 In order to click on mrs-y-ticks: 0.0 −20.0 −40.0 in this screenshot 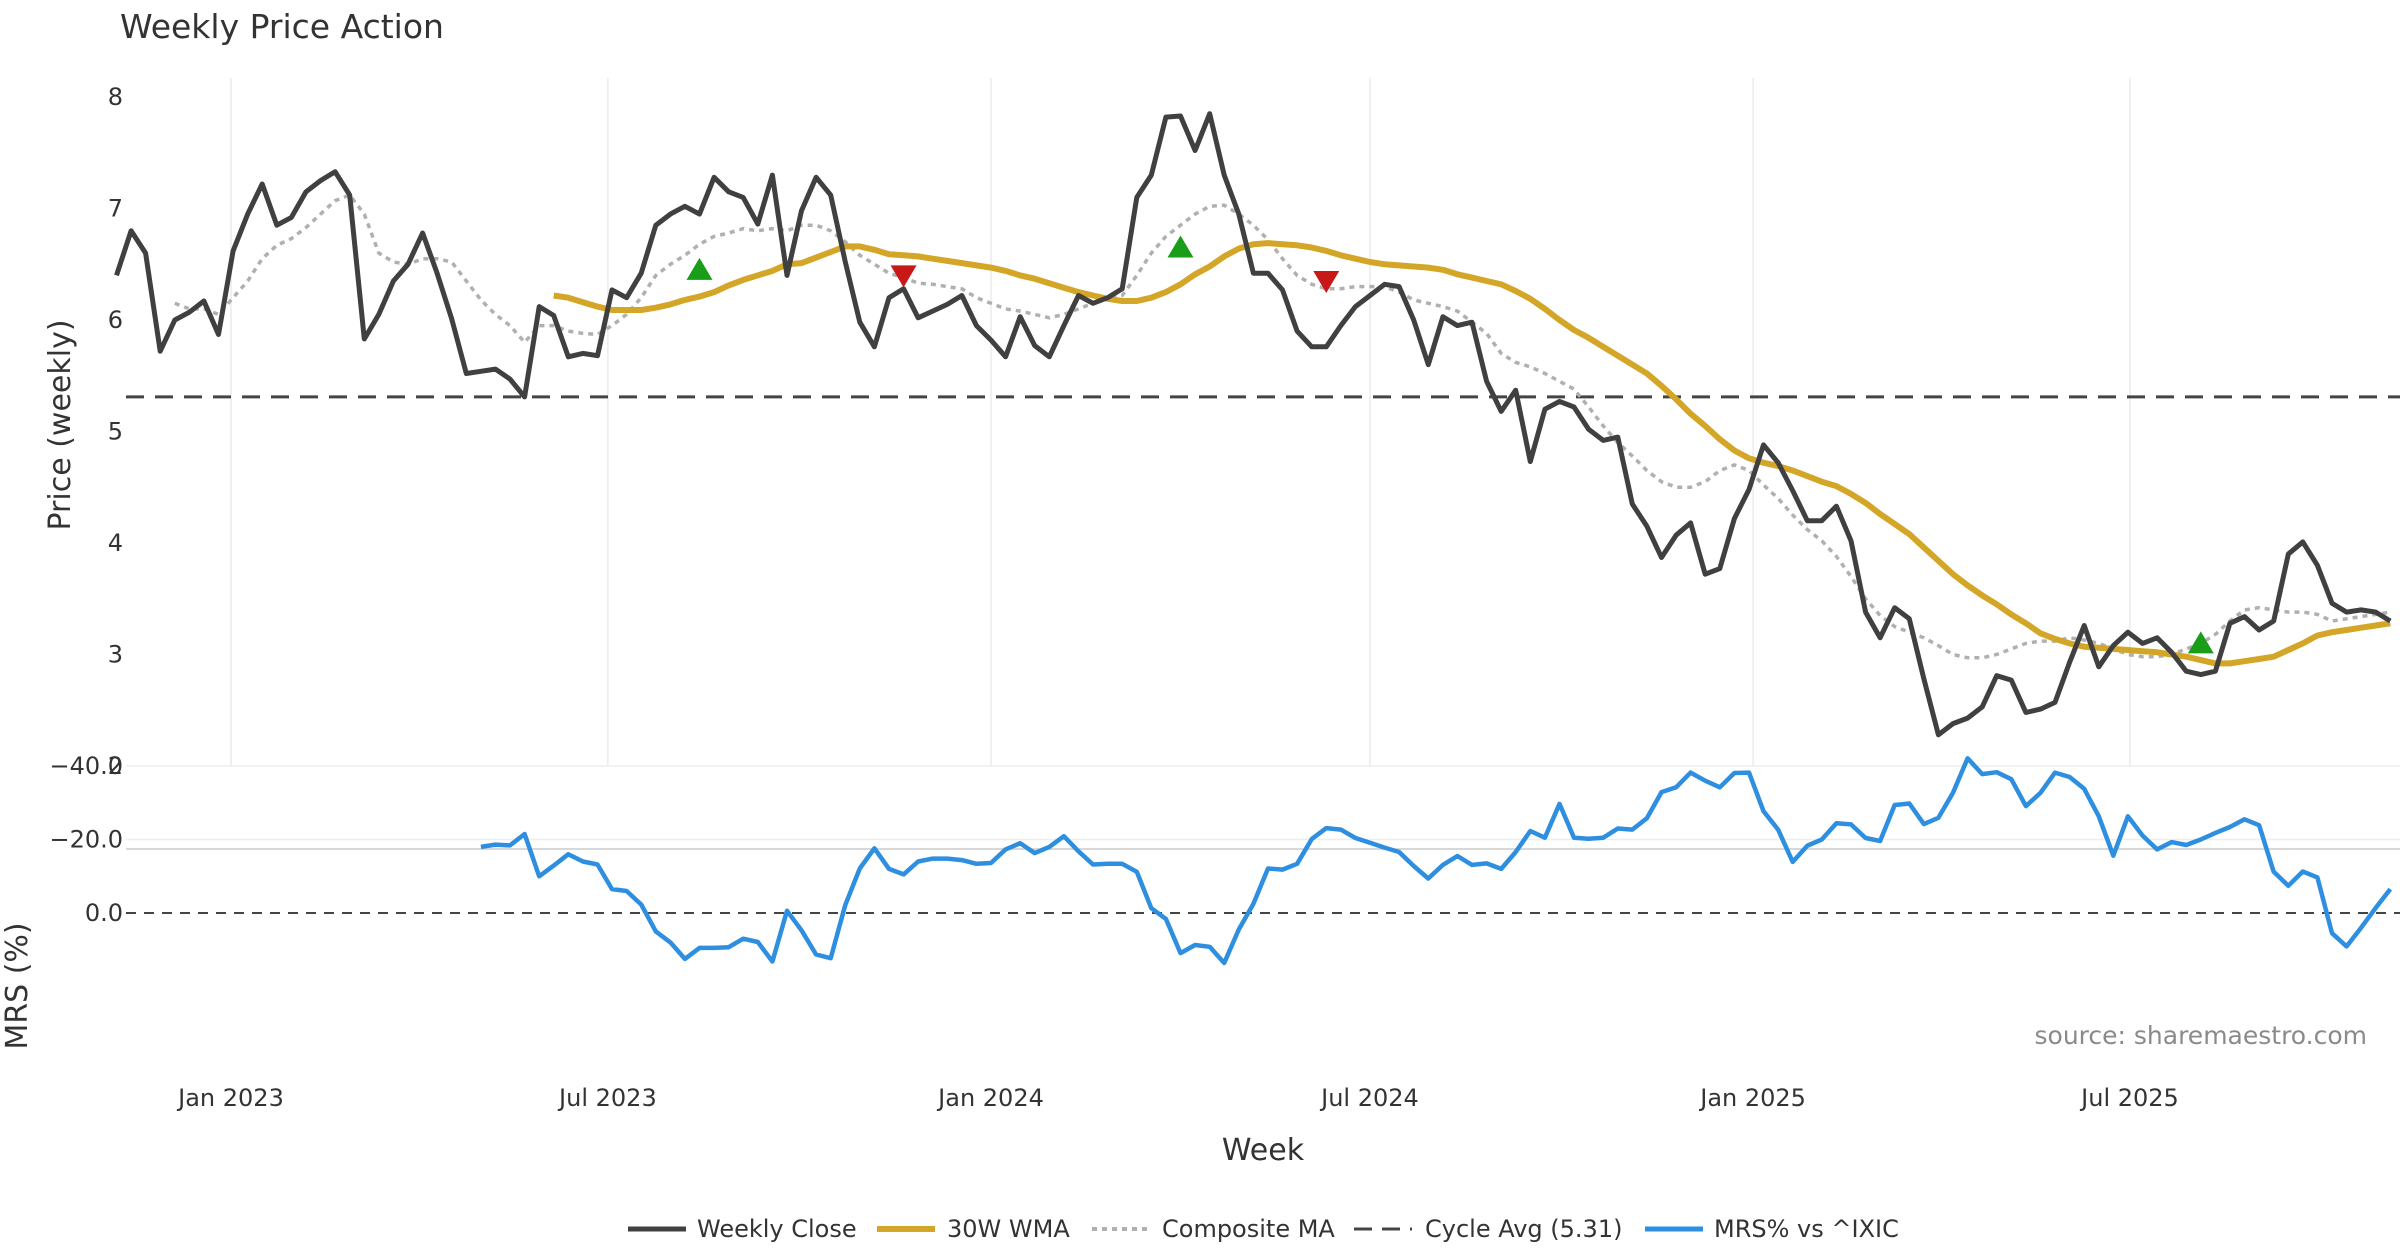, I will do `click(86, 839)`.